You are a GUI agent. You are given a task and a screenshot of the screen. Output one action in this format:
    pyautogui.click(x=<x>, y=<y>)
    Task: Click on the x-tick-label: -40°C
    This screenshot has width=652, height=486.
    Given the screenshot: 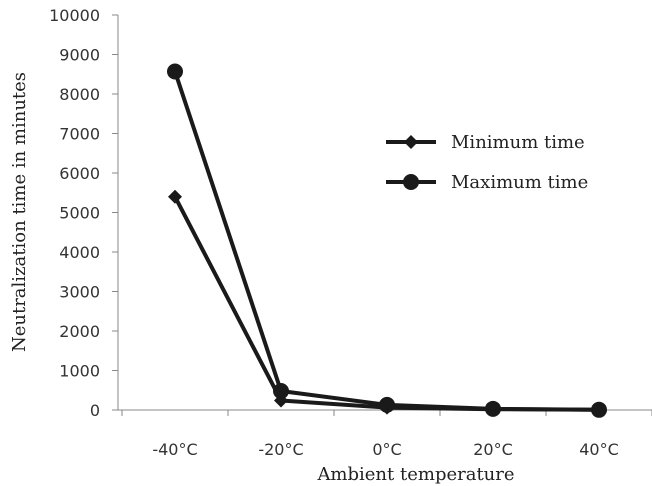 What is the action you would take?
    pyautogui.click(x=174, y=449)
    